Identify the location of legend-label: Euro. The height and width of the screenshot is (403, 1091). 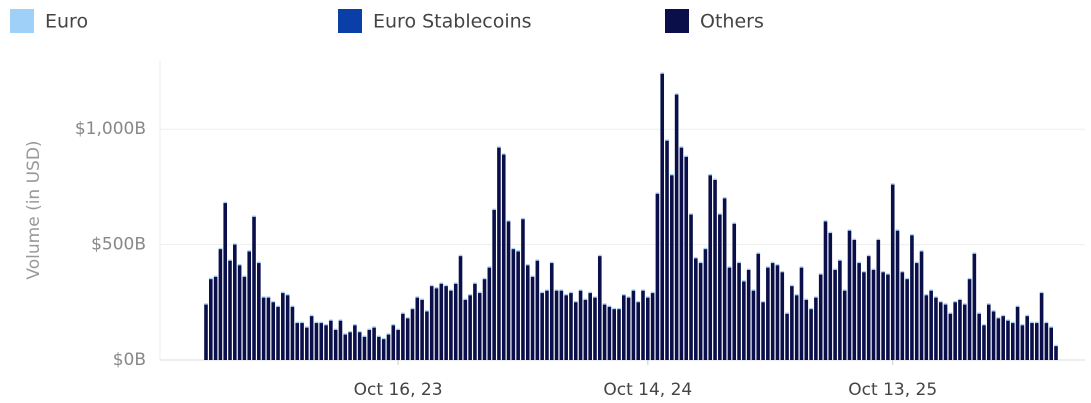
(66, 22).